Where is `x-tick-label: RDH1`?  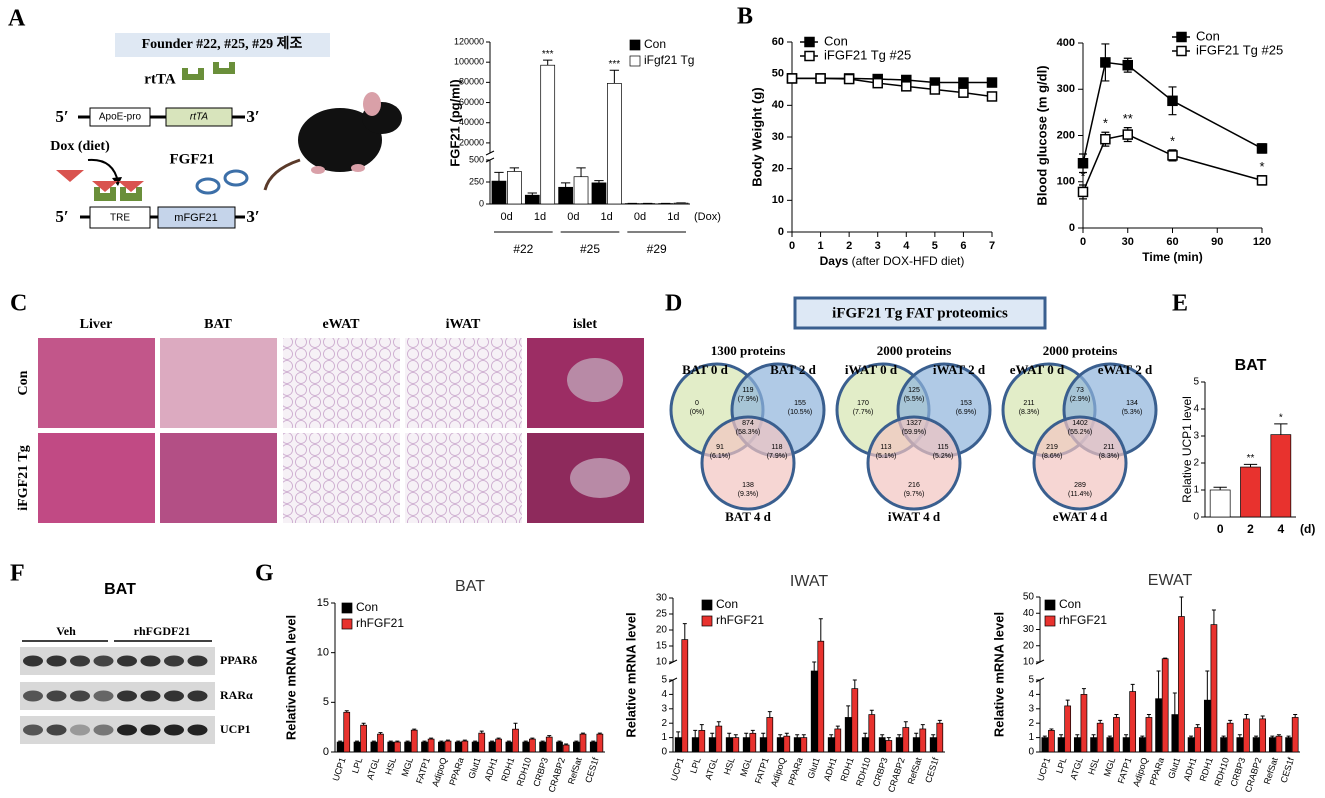 x-tick-label: RDH1 is located at coordinates (507, 769).